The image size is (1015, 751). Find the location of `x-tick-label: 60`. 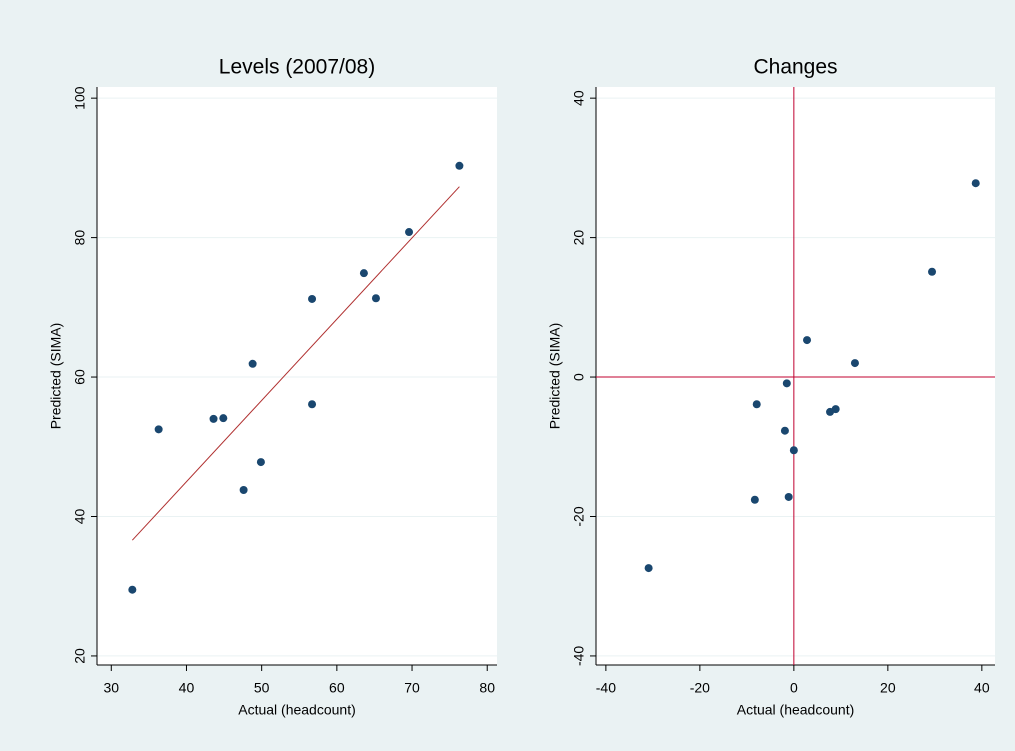

x-tick-label: 60 is located at coordinates (337, 688).